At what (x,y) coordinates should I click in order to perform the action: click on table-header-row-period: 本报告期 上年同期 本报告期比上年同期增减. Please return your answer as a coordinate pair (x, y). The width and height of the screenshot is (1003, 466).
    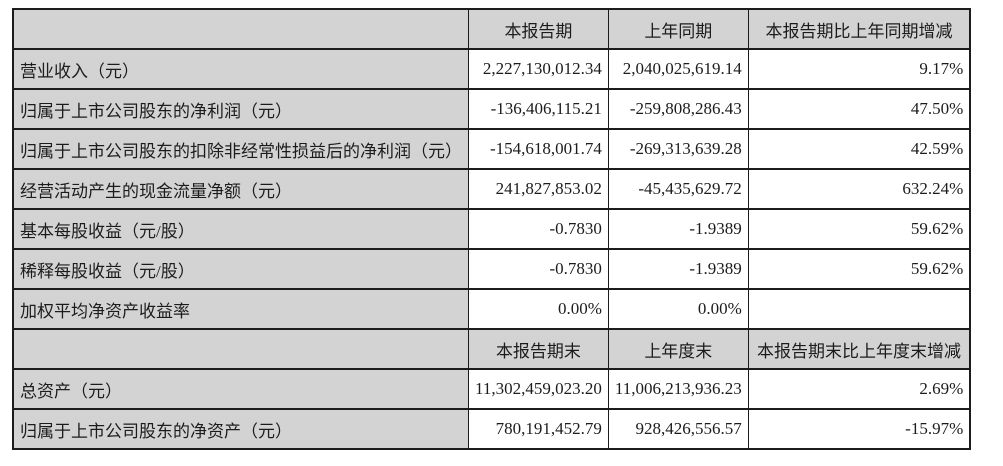
    Looking at the image, I should click on (491, 29).